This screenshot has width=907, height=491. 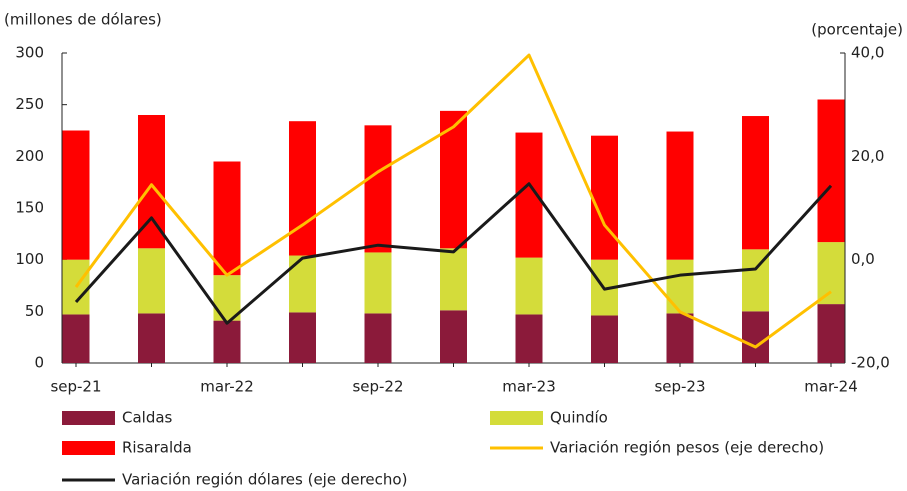 I want to click on y2-tick-label: 20,0, so click(x=867, y=156).